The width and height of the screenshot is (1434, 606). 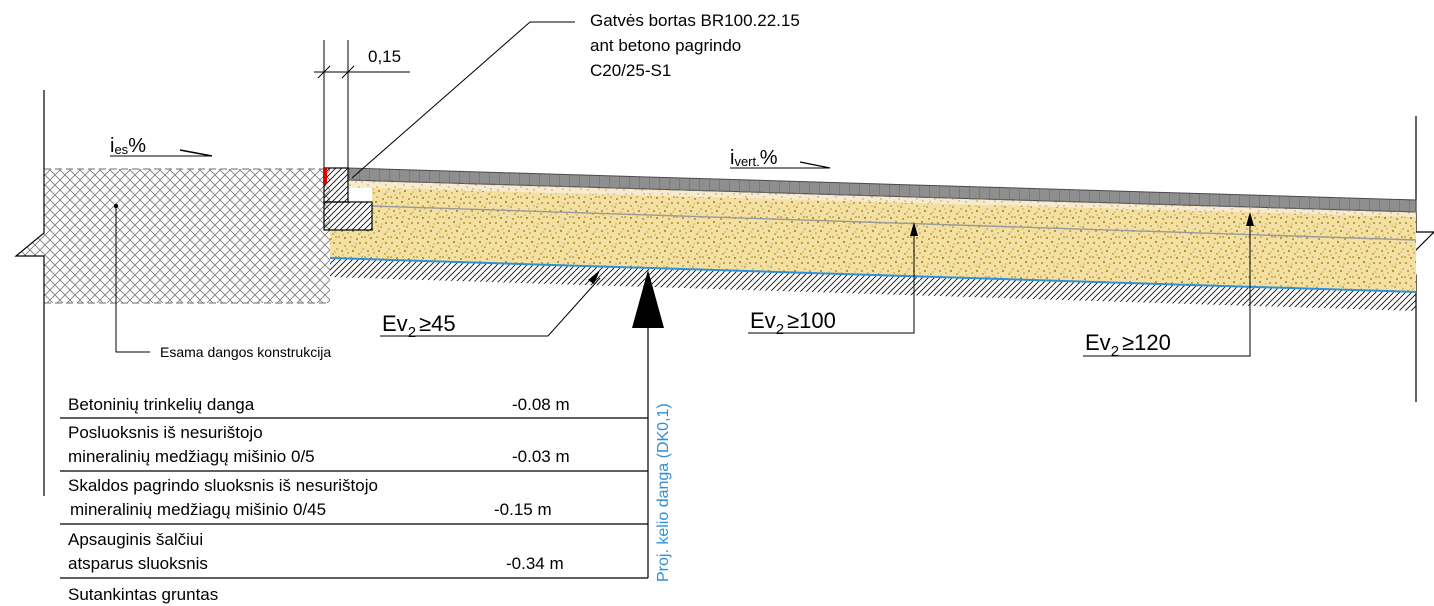 I want to click on curb-marker, so click(x=325, y=176).